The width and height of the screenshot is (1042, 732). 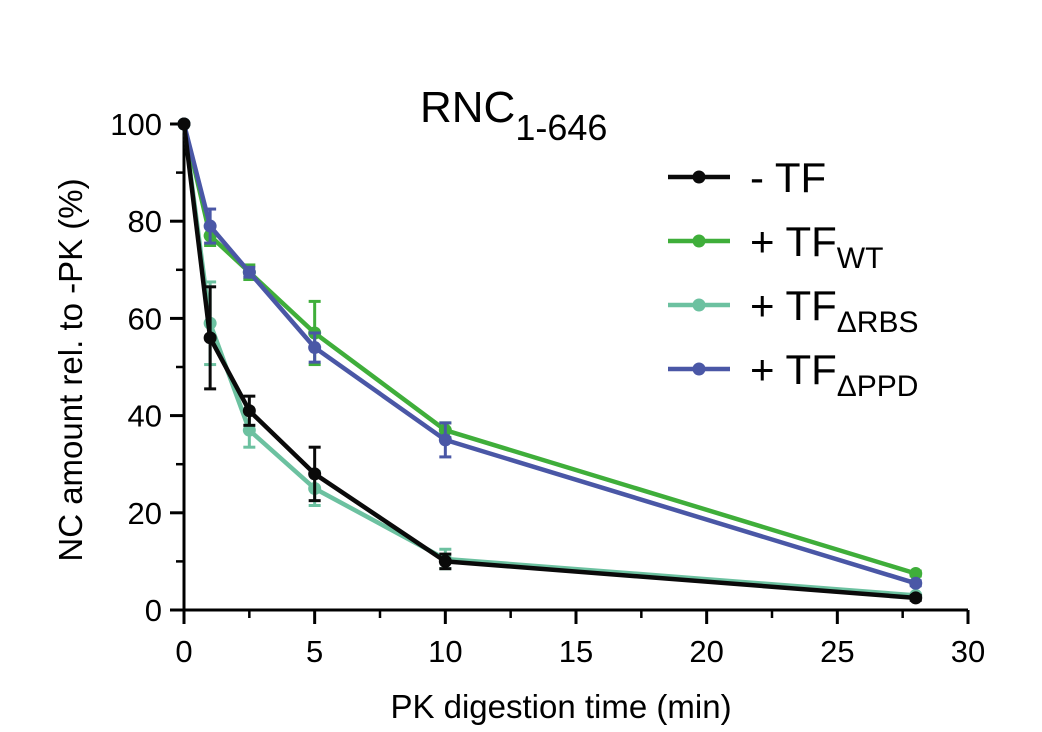 I want to click on legend-label-sub: WT, so click(x=860, y=258).